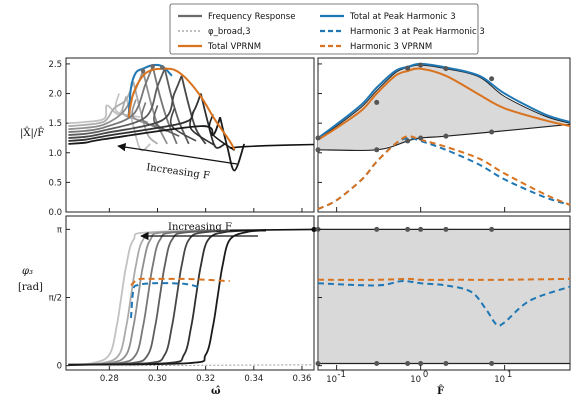 This screenshot has width=582, height=402. What do you see at coordinates (55, 95) in the screenshot?
I see `y-tick-label: 2.0` at bounding box center [55, 95].